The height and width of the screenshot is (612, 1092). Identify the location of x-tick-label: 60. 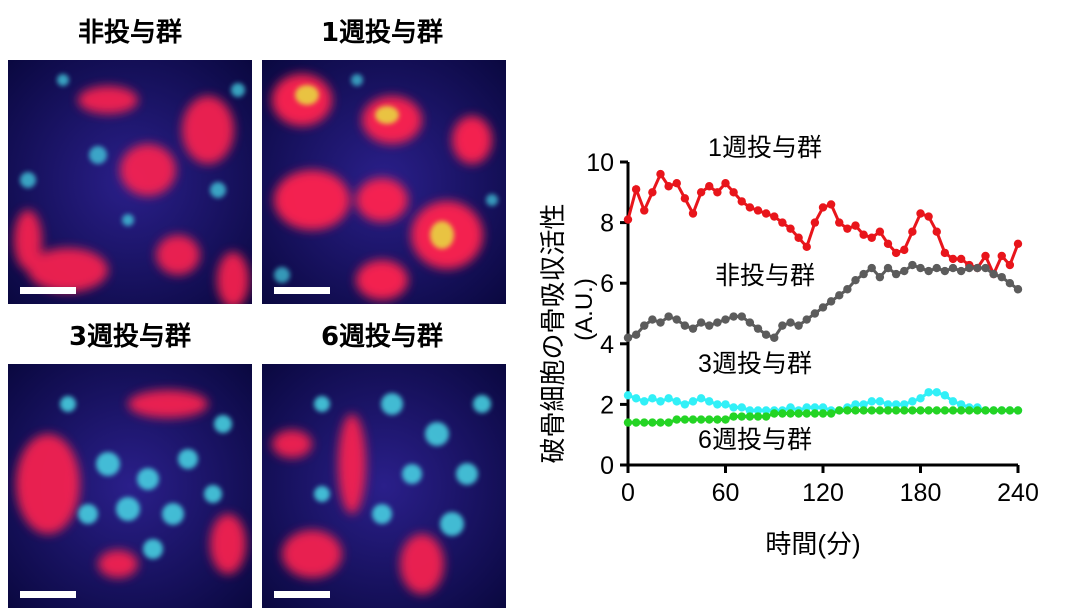
(726, 493).